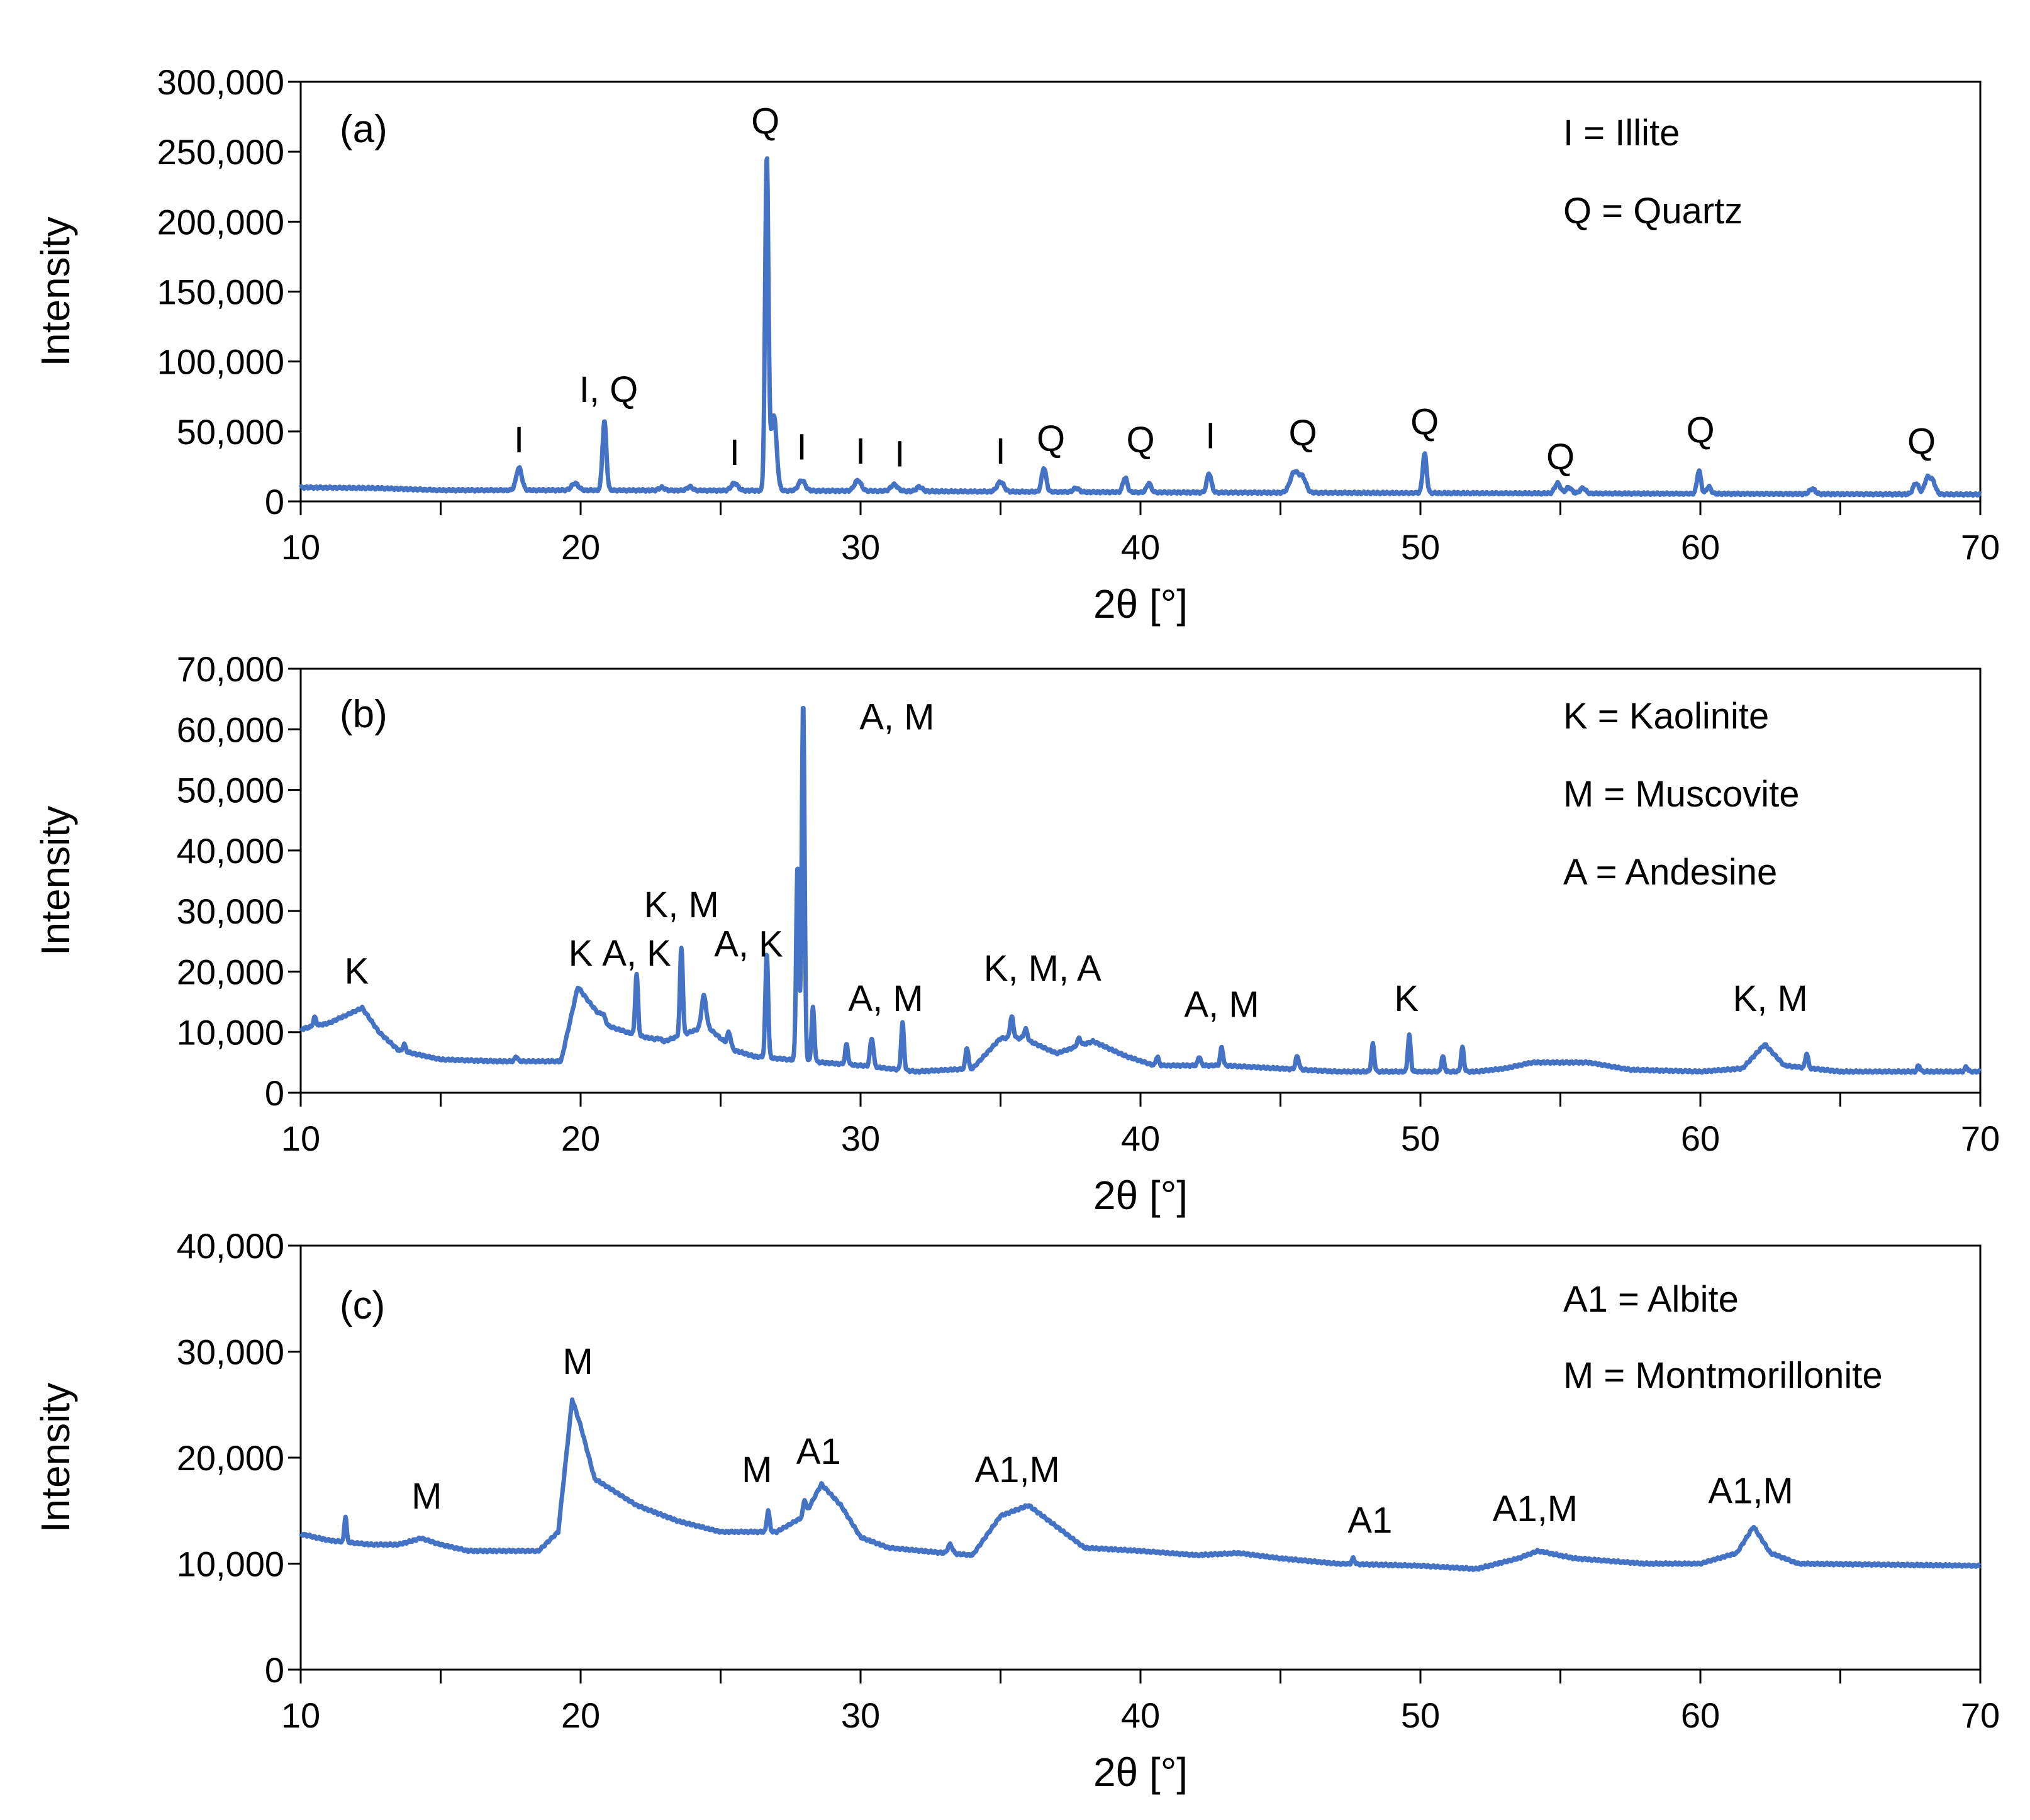  What do you see at coordinates (364, 129) in the screenshot?
I see `panel-label: (a)` at bounding box center [364, 129].